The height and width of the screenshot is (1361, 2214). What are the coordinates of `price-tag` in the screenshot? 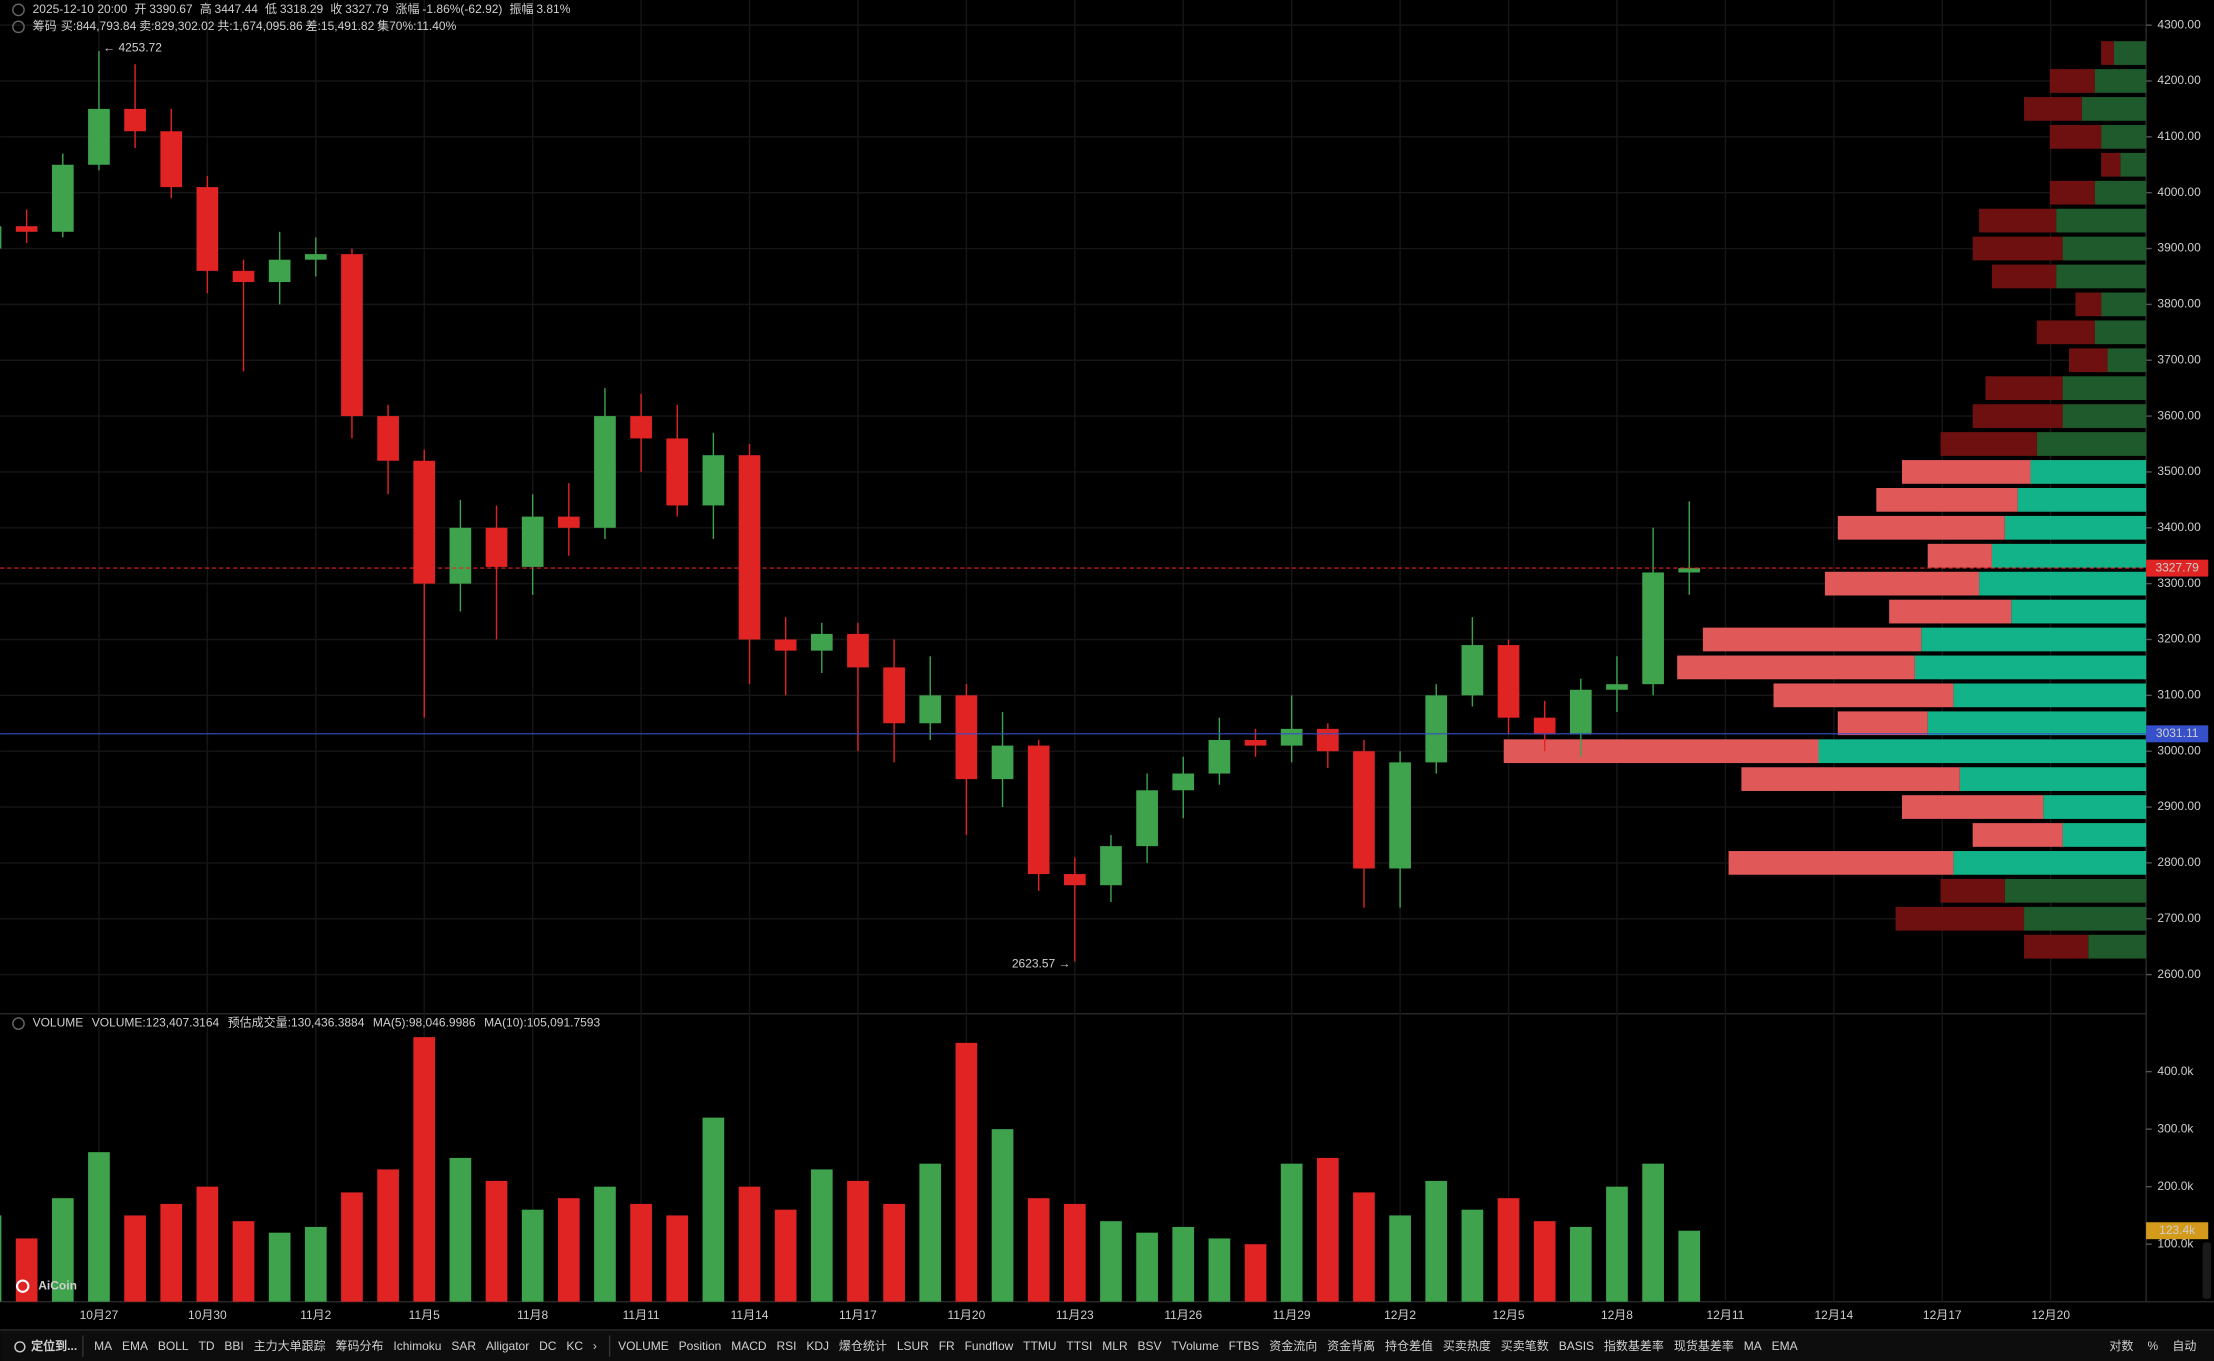 It's located at (2177, 568).